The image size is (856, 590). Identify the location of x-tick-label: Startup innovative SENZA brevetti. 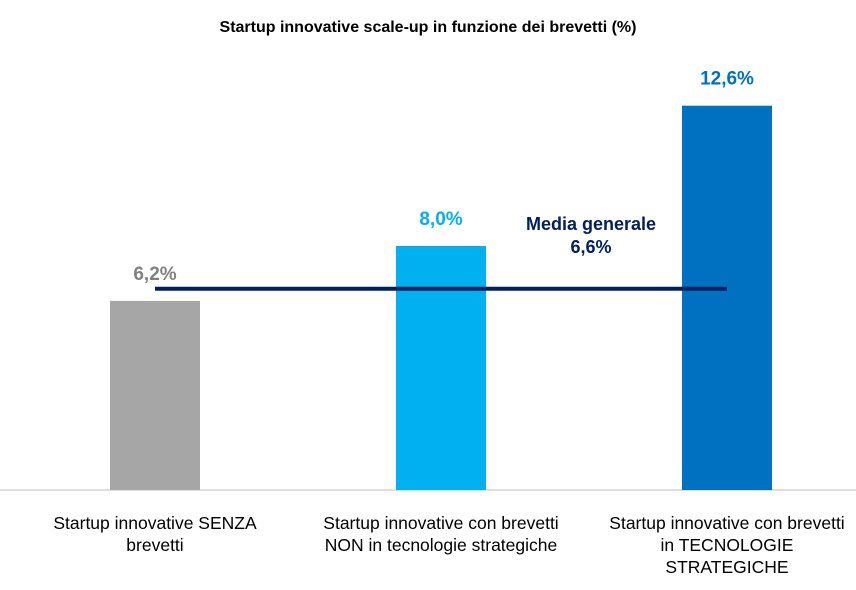
(155, 534).